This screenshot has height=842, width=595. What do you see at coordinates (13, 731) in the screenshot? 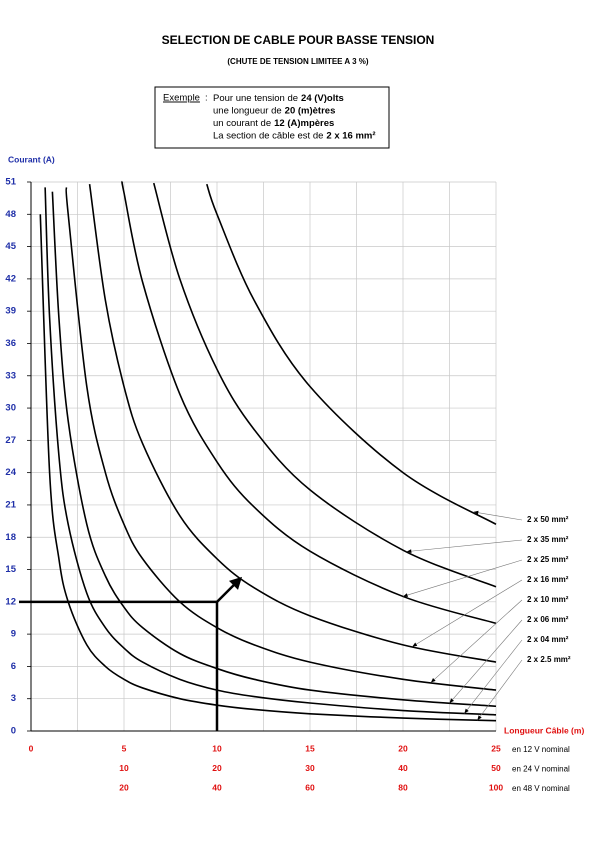
I see `y-tick-label: 0` at bounding box center [13, 731].